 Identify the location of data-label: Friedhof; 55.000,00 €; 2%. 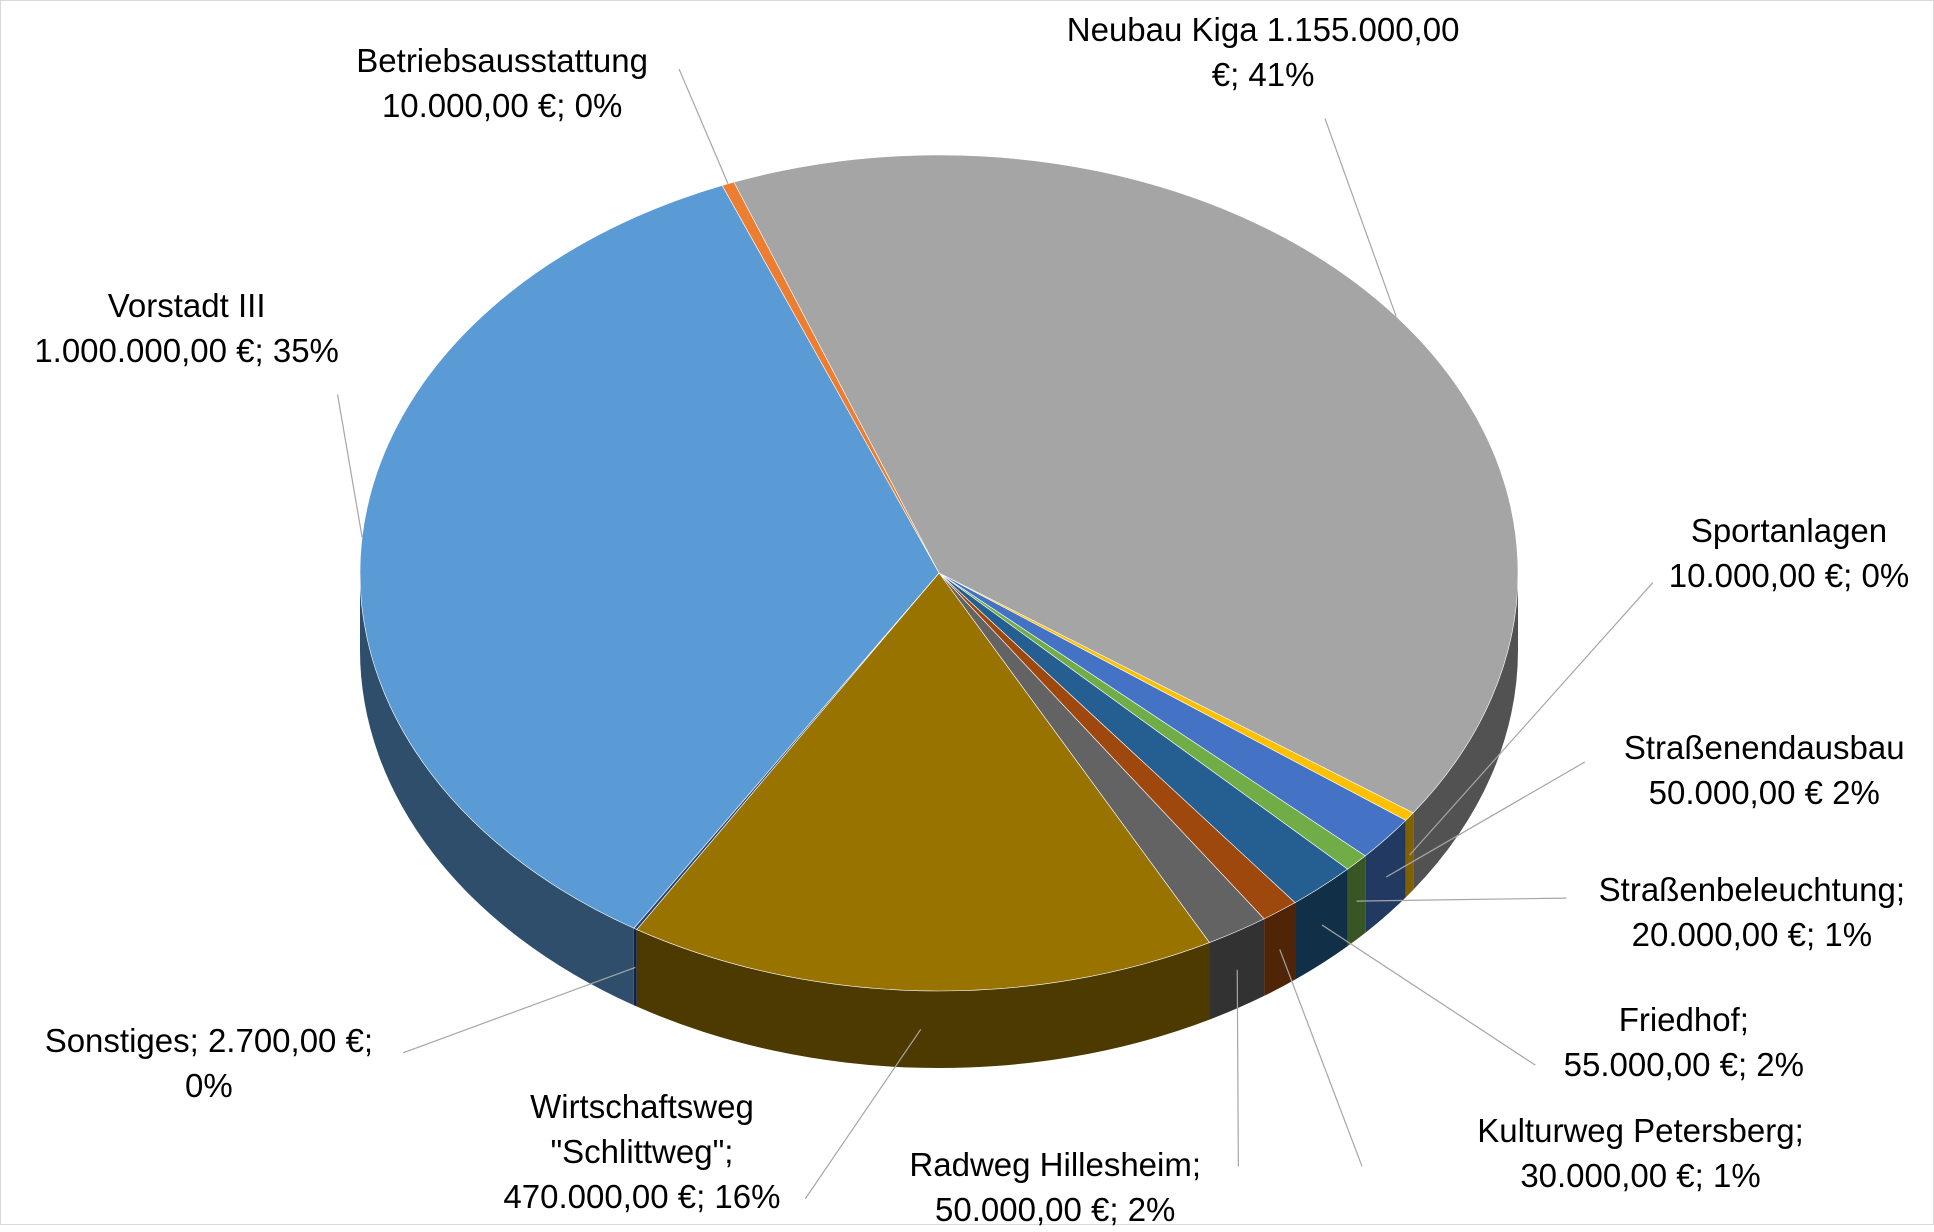
(1649, 1042).